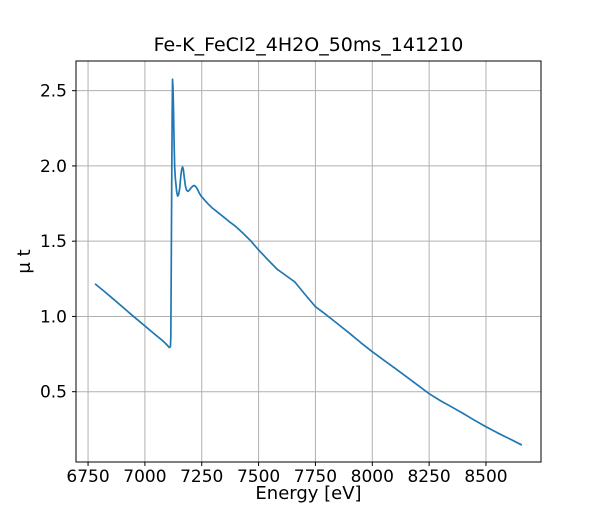 The image size is (600, 520). I want to click on y-tick-label: 2.5, so click(53, 92).